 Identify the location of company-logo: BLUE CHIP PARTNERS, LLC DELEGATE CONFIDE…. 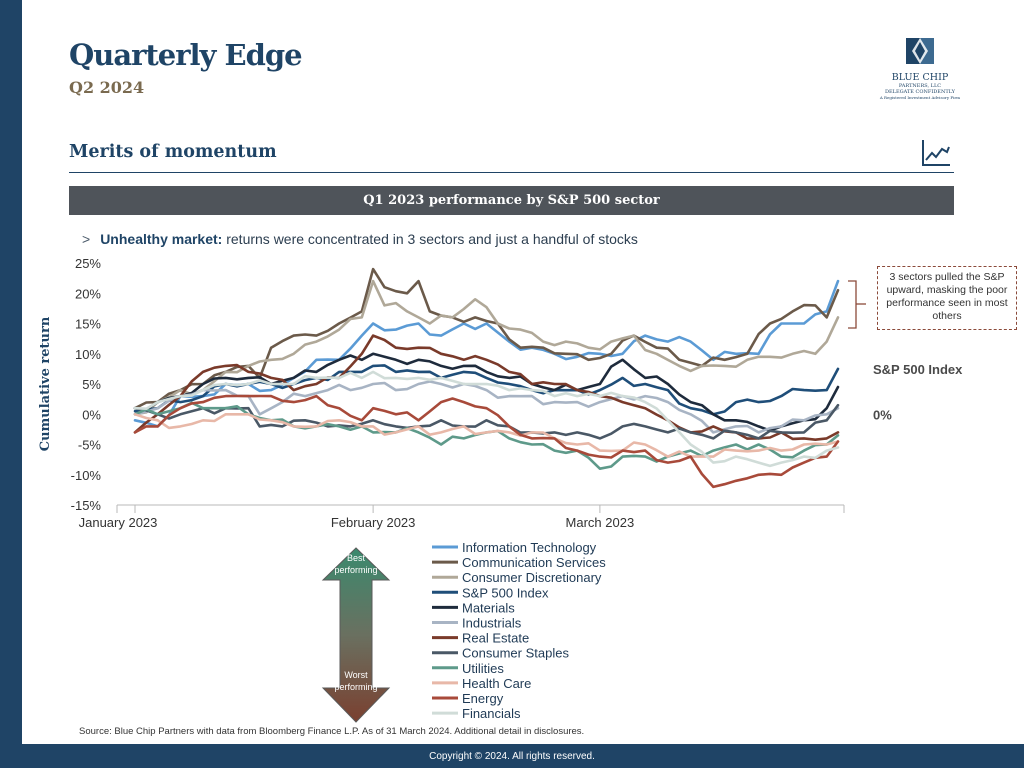
(920, 68).